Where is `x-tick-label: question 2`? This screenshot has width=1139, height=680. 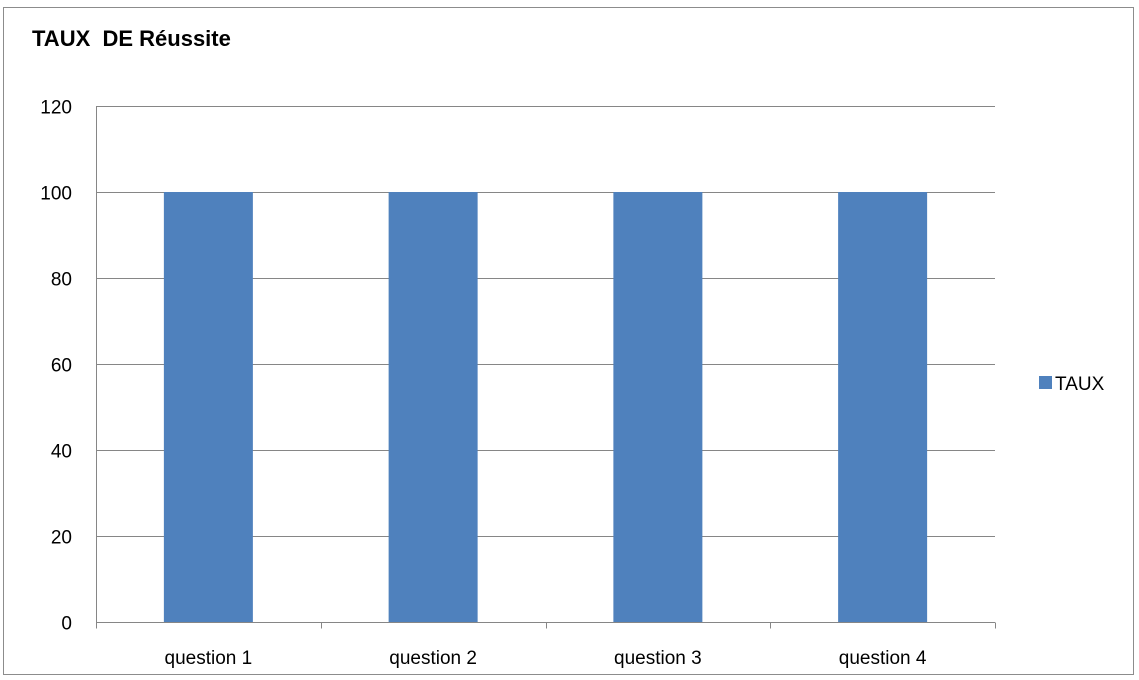
x-tick-label: question 2 is located at coordinates (433, 658).